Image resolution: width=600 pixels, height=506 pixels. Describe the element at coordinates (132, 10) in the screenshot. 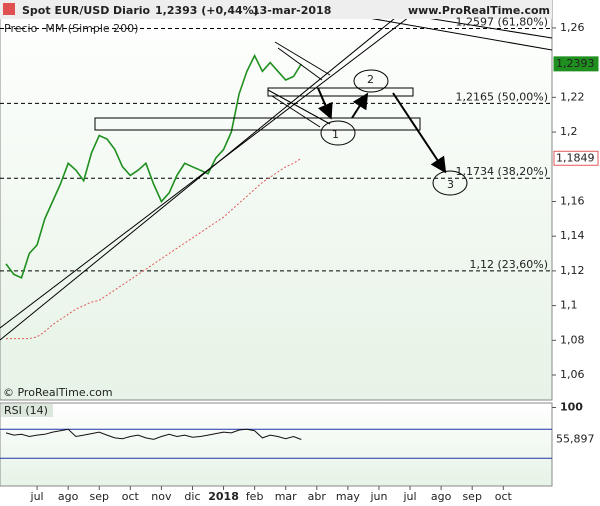

I see `period: Diario` at that location.